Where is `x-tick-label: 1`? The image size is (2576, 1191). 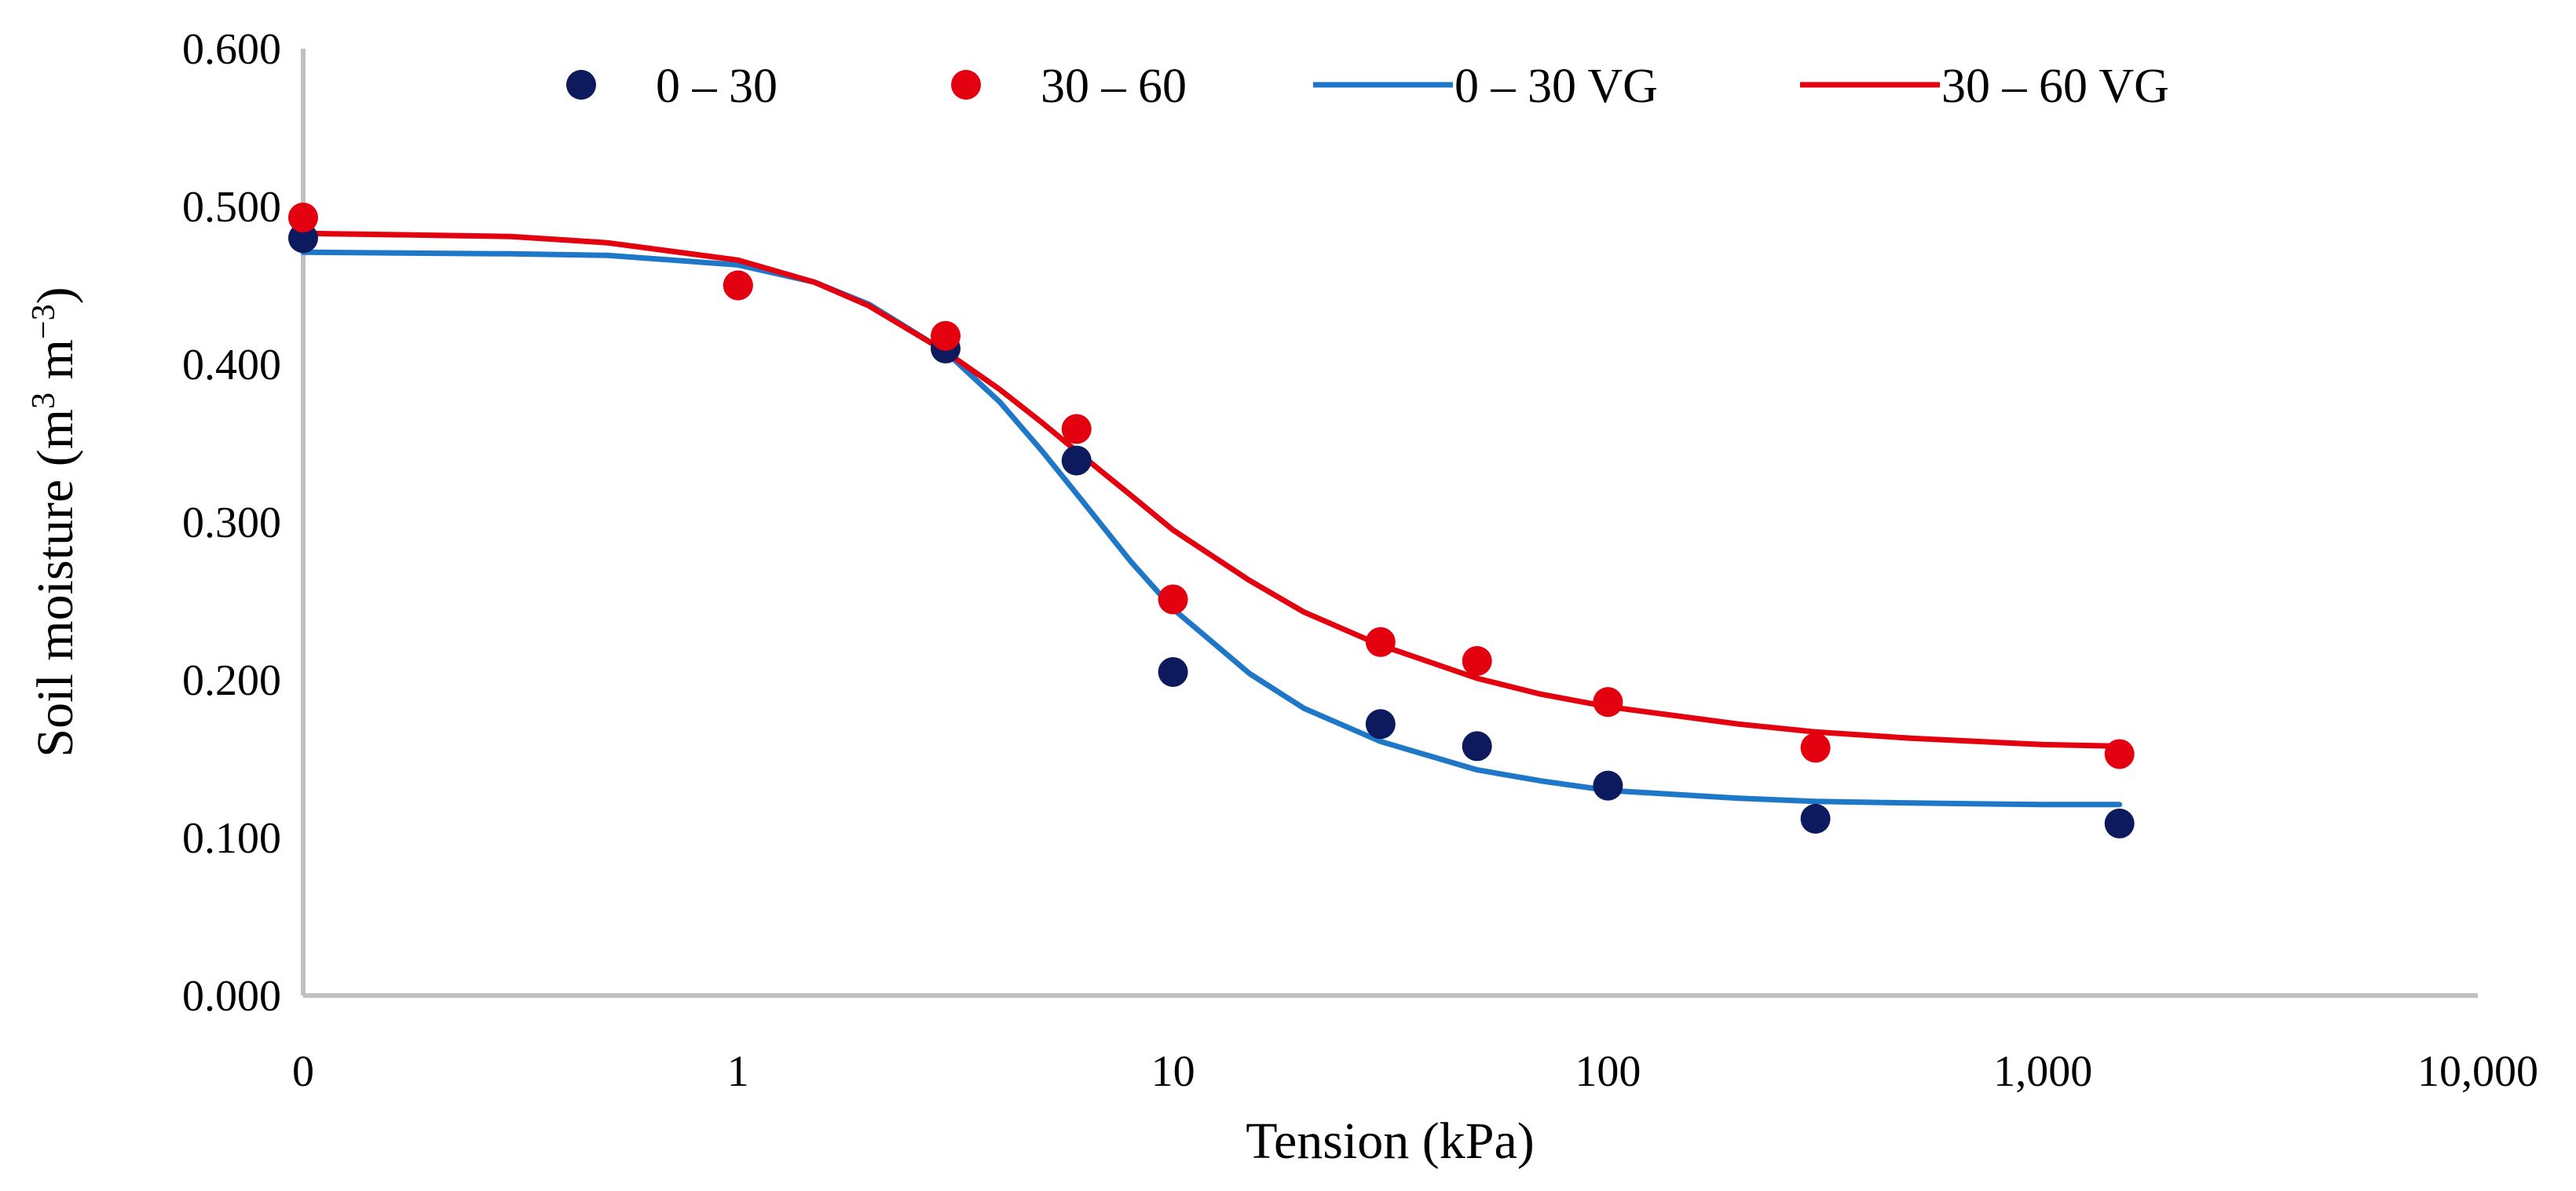 x-tick-label: 1 is located at coordinates (738, 1071).